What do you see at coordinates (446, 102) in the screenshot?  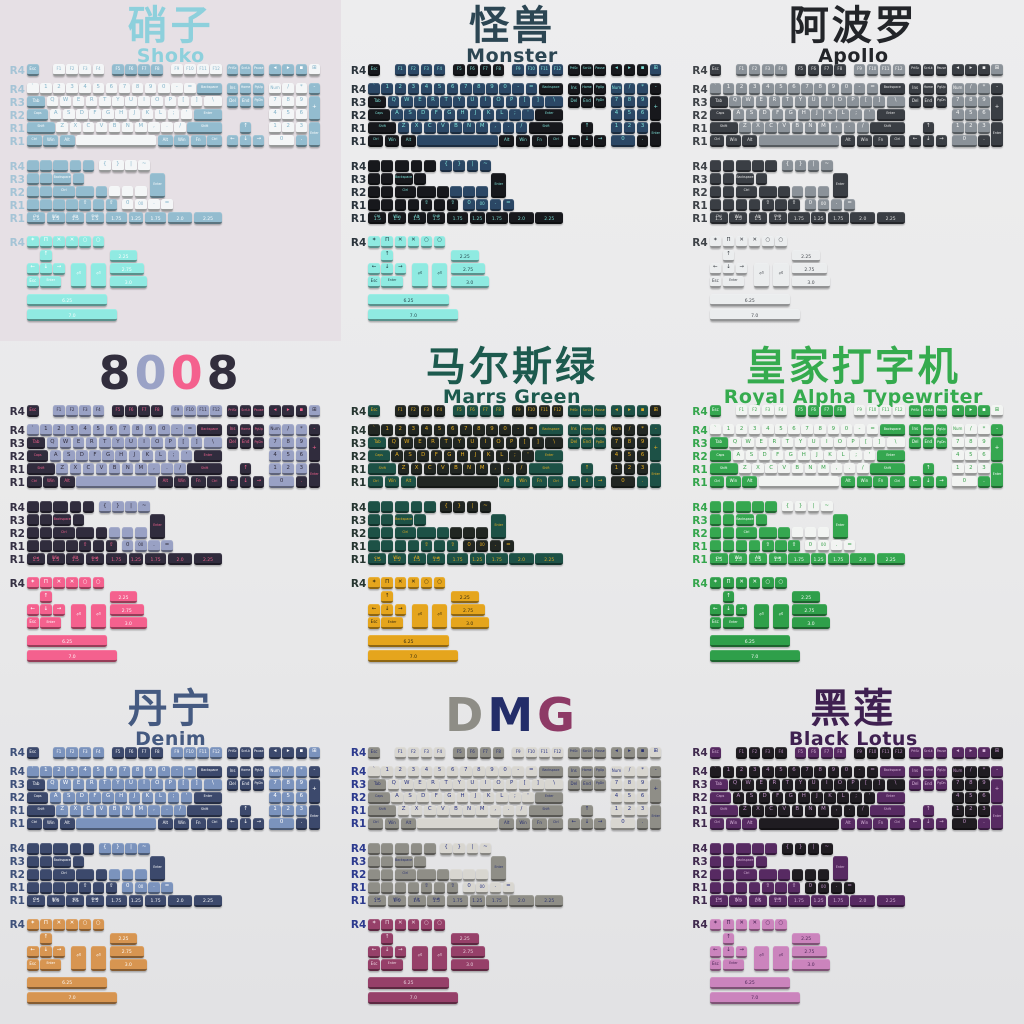 I see `keycap: T` at bounding box center [446, 102].